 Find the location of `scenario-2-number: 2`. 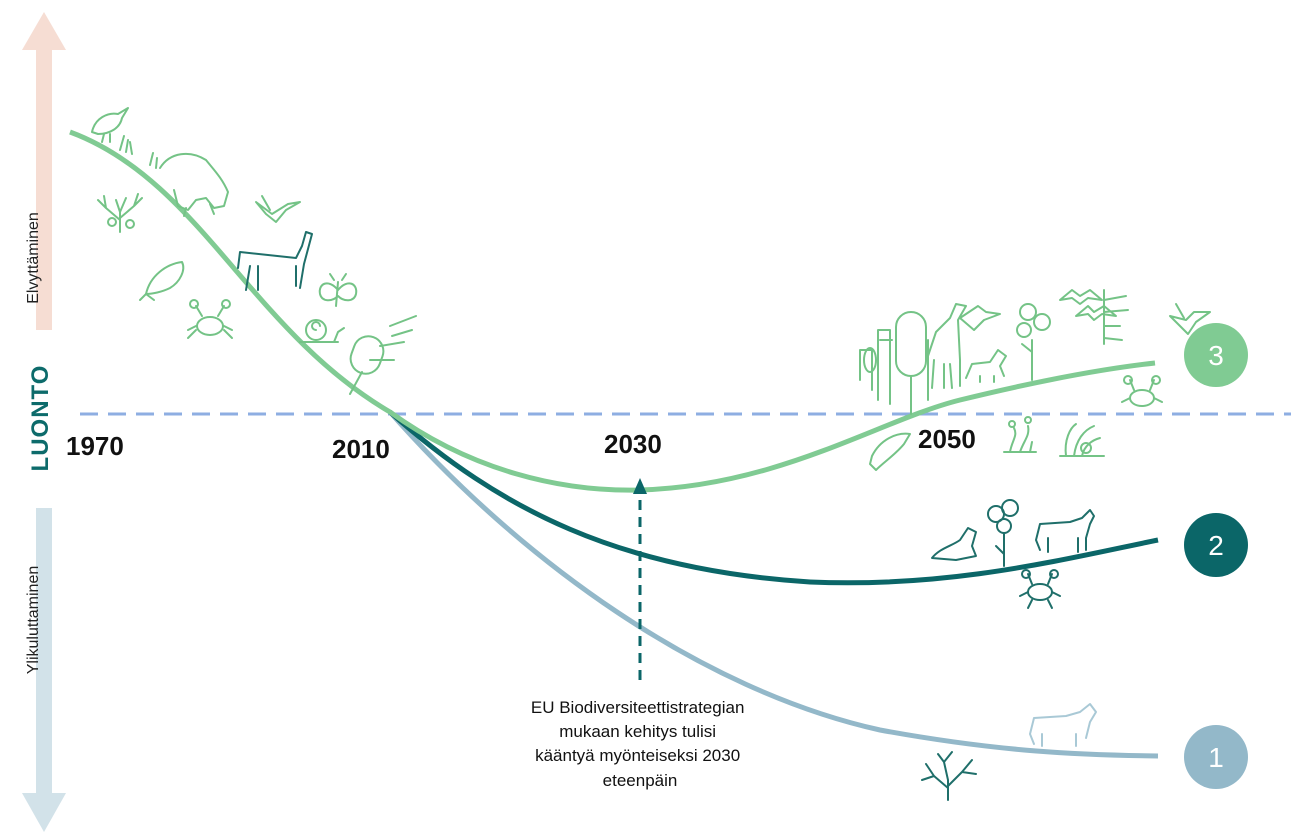

scenario-2-number: 2 is located at coordinates (1216, 545).